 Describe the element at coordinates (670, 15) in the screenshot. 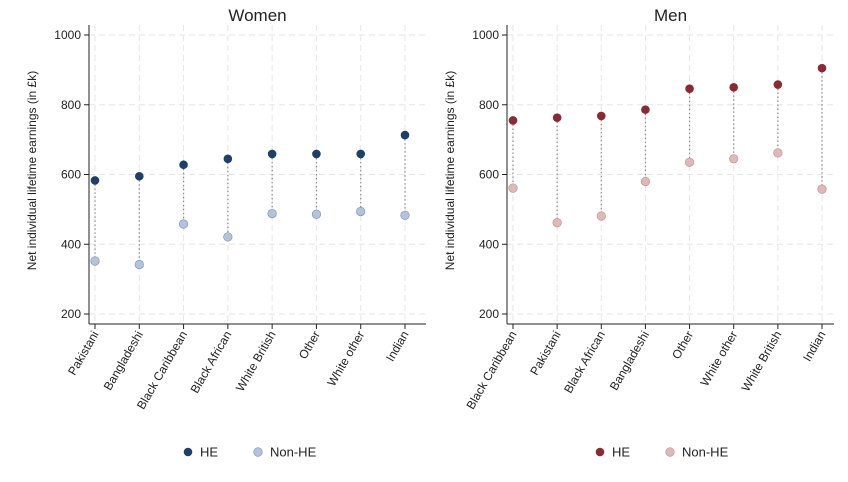

I see `chart-title: Men` at that location.